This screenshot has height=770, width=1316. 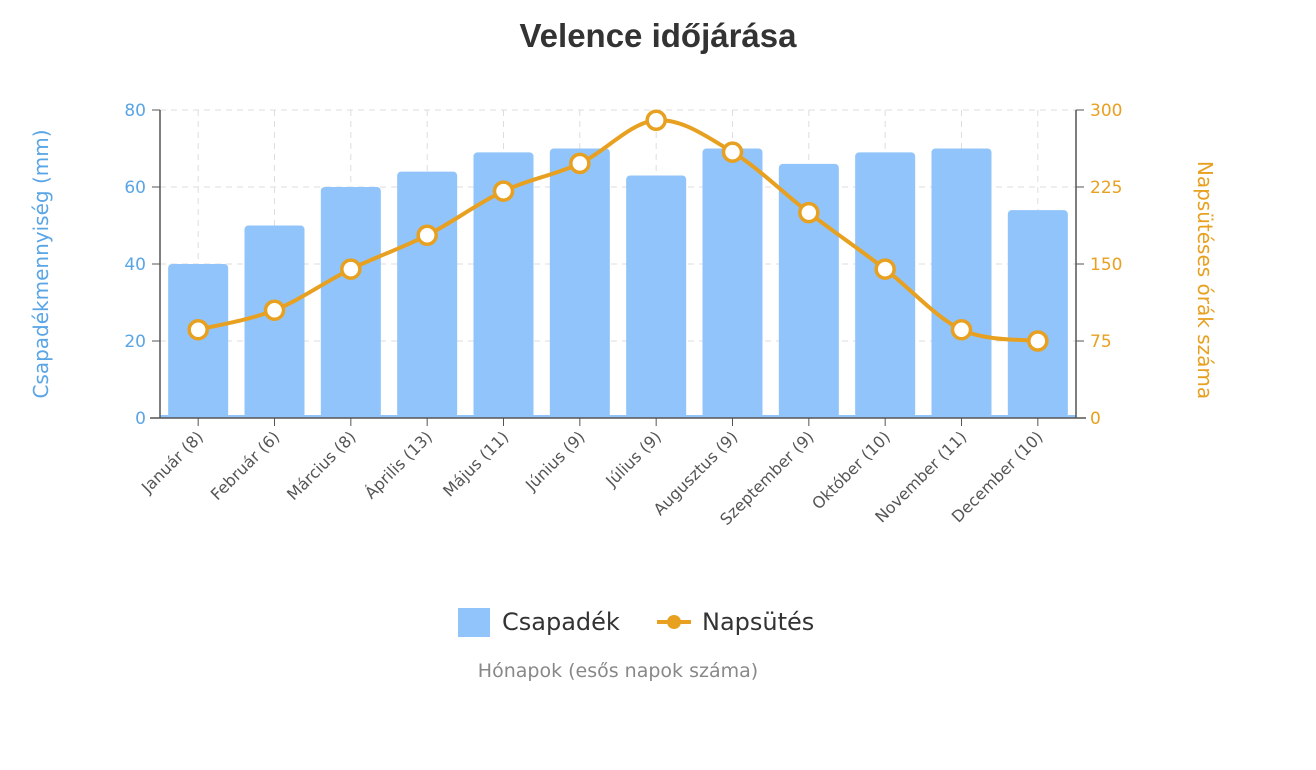 I want to click on x-tick-label: Február (6), so click(x=245, y=465).